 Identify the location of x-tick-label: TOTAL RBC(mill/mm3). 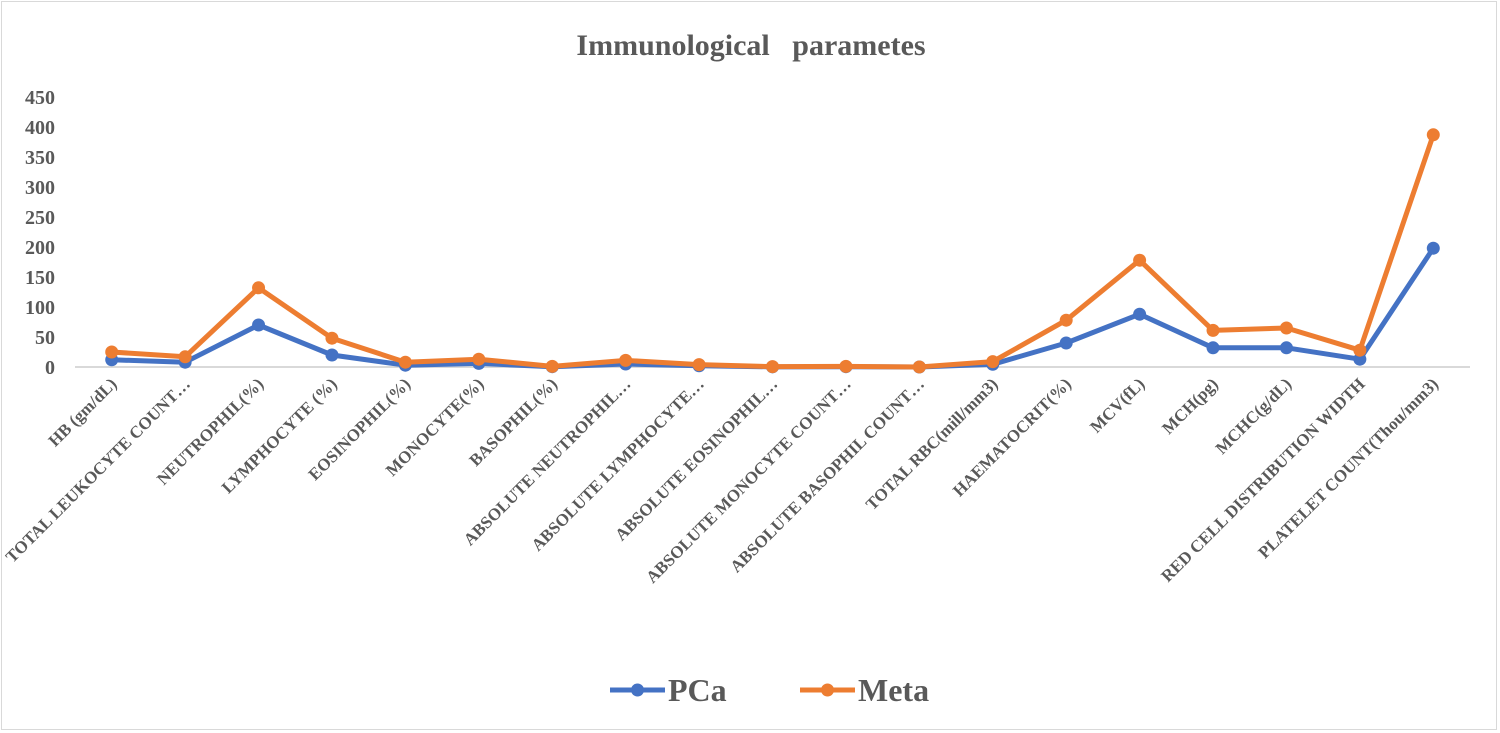
(932, 444).